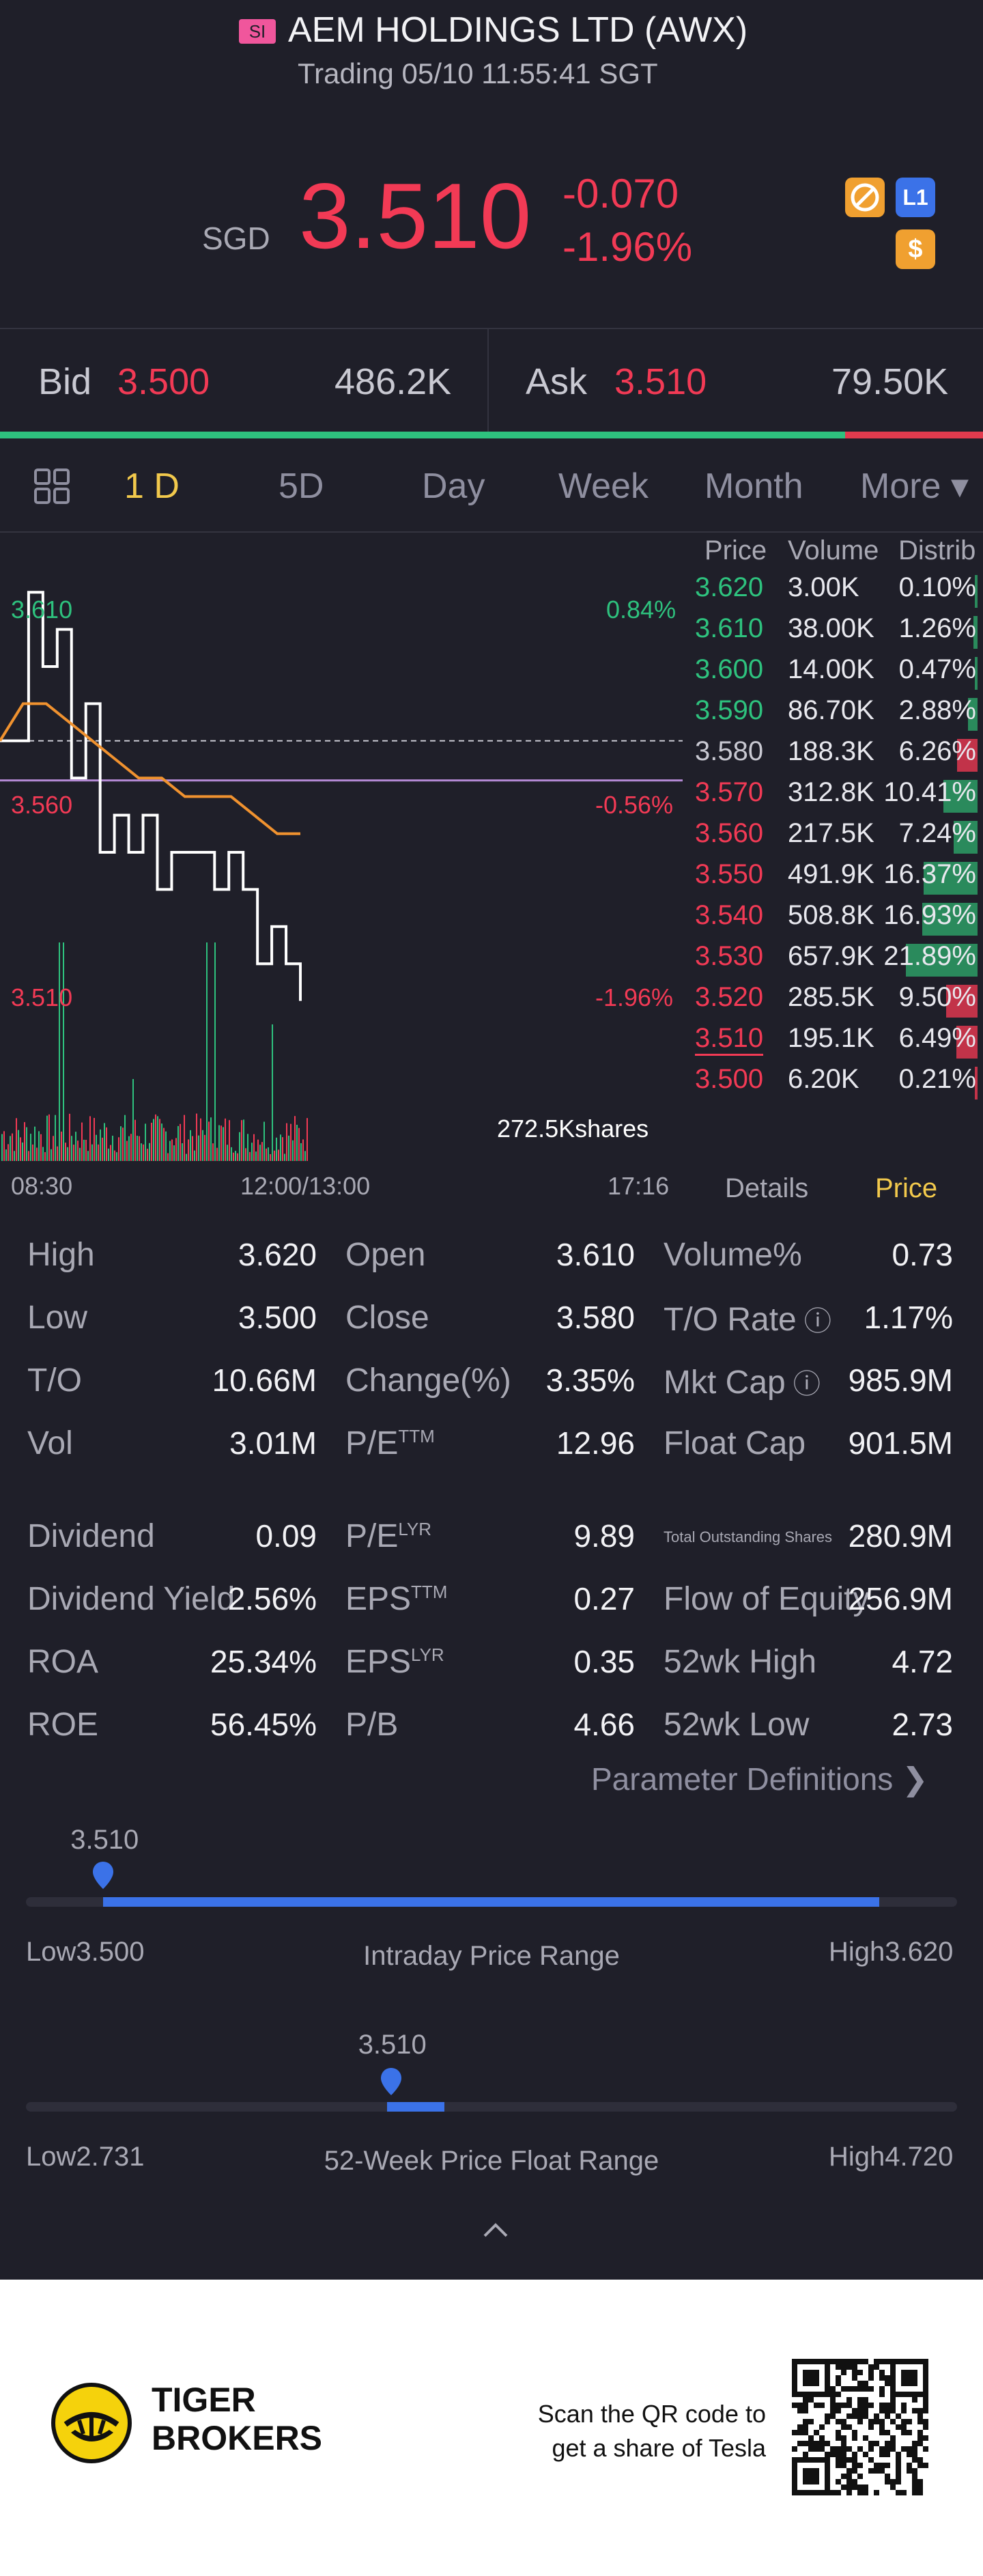 Image resolution: width=983 pixels, height=2576 pixels. I want to click on ob-volume: 188.3K, so click(831, 751).